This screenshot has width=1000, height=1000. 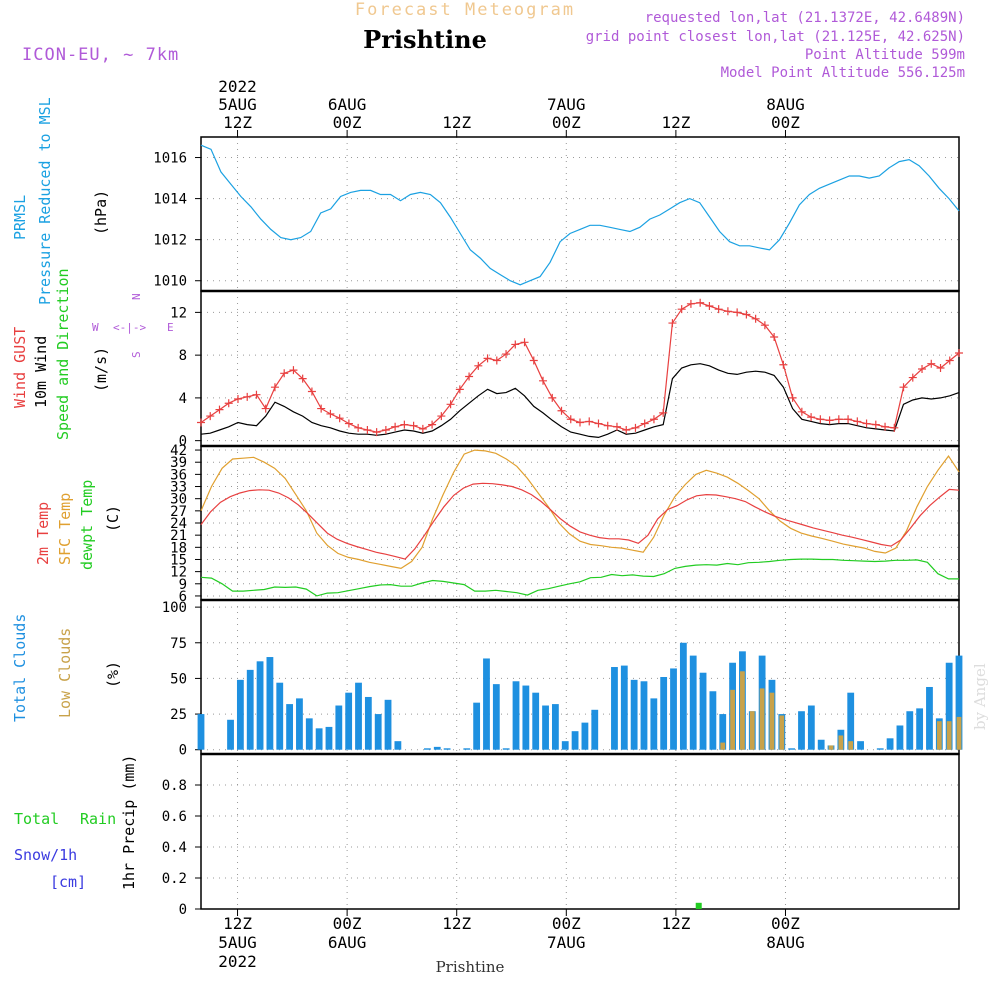 What do you see at coordinates (174, 608) in the screenshot?
I see `clouds-tick-label: 100` at bounding box center [174, 608].